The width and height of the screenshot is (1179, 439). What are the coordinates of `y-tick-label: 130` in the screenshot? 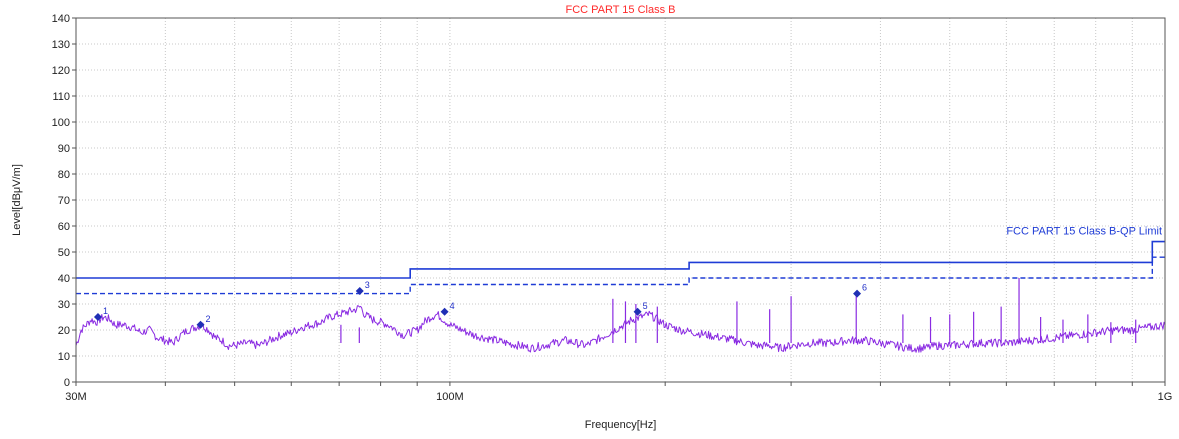 It's located at (61, 45).